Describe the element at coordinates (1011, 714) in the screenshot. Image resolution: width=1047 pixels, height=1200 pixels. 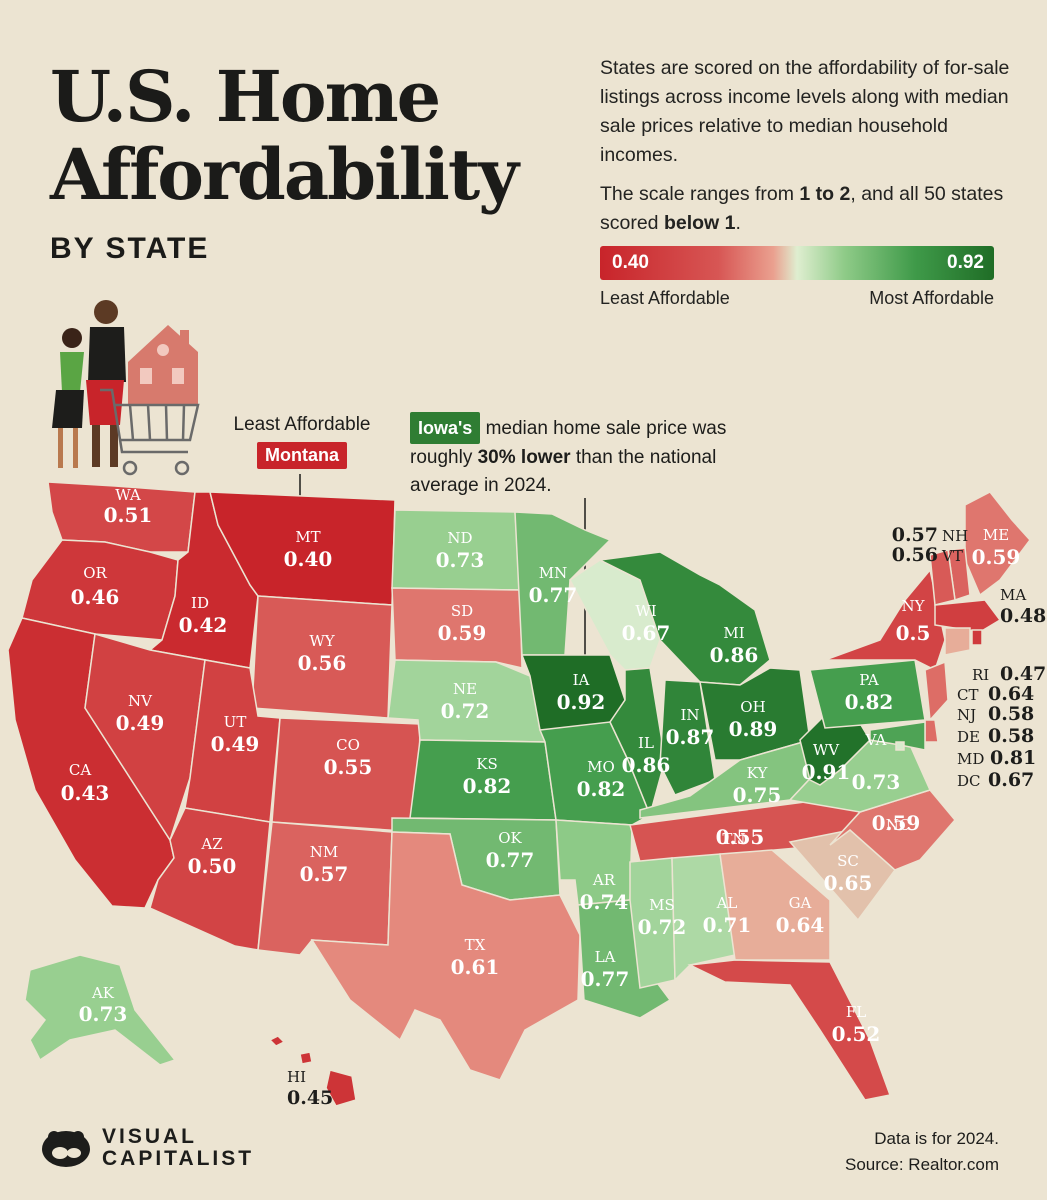
I see `state-value-nj: 0.58` at that location.